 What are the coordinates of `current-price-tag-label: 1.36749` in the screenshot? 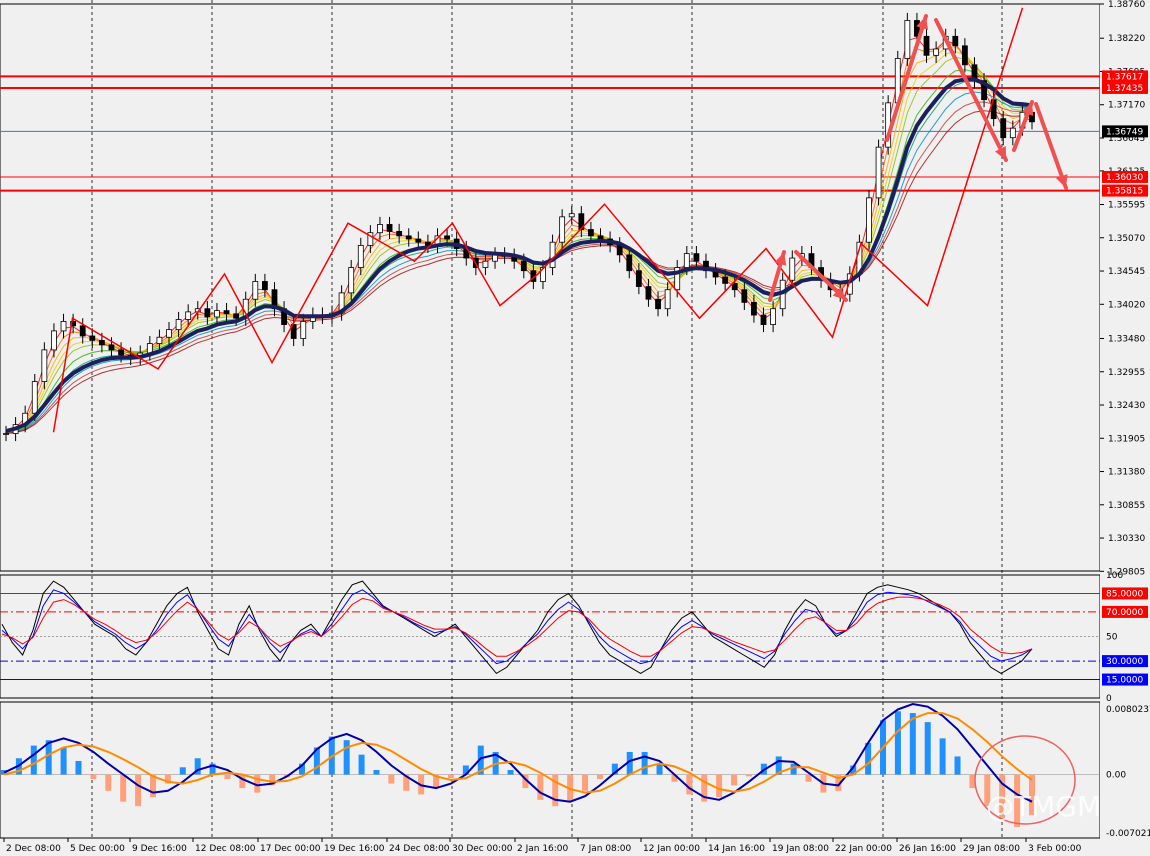 It's located at (1124, 132).